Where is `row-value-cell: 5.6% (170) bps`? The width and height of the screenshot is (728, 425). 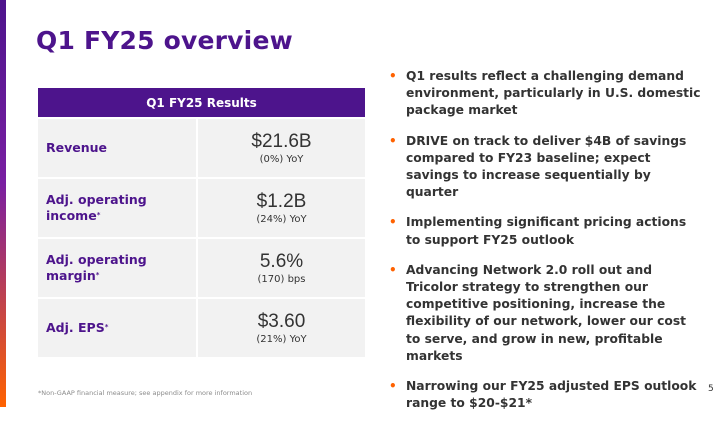
row-value-cell: 5.6% (170) bps is located at coordinates (281, 268).